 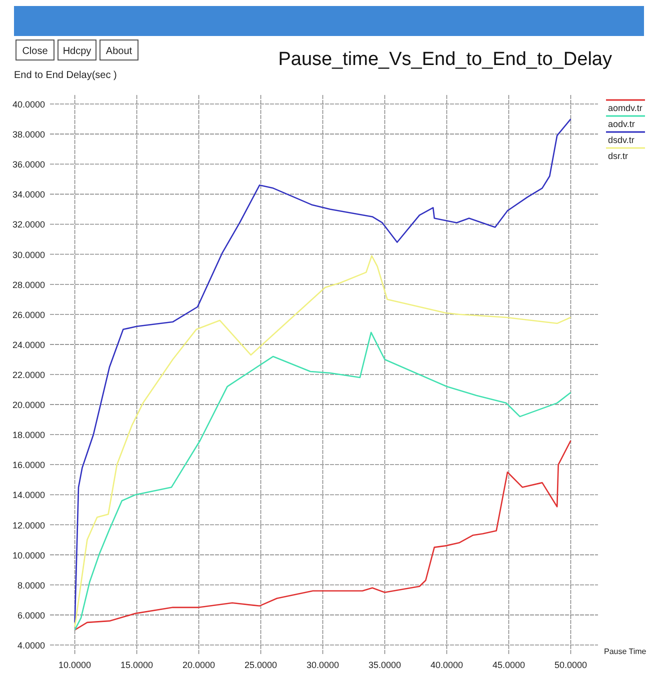 I want to click on x-tick-label: 40.0000, so click(x=447, y=665).